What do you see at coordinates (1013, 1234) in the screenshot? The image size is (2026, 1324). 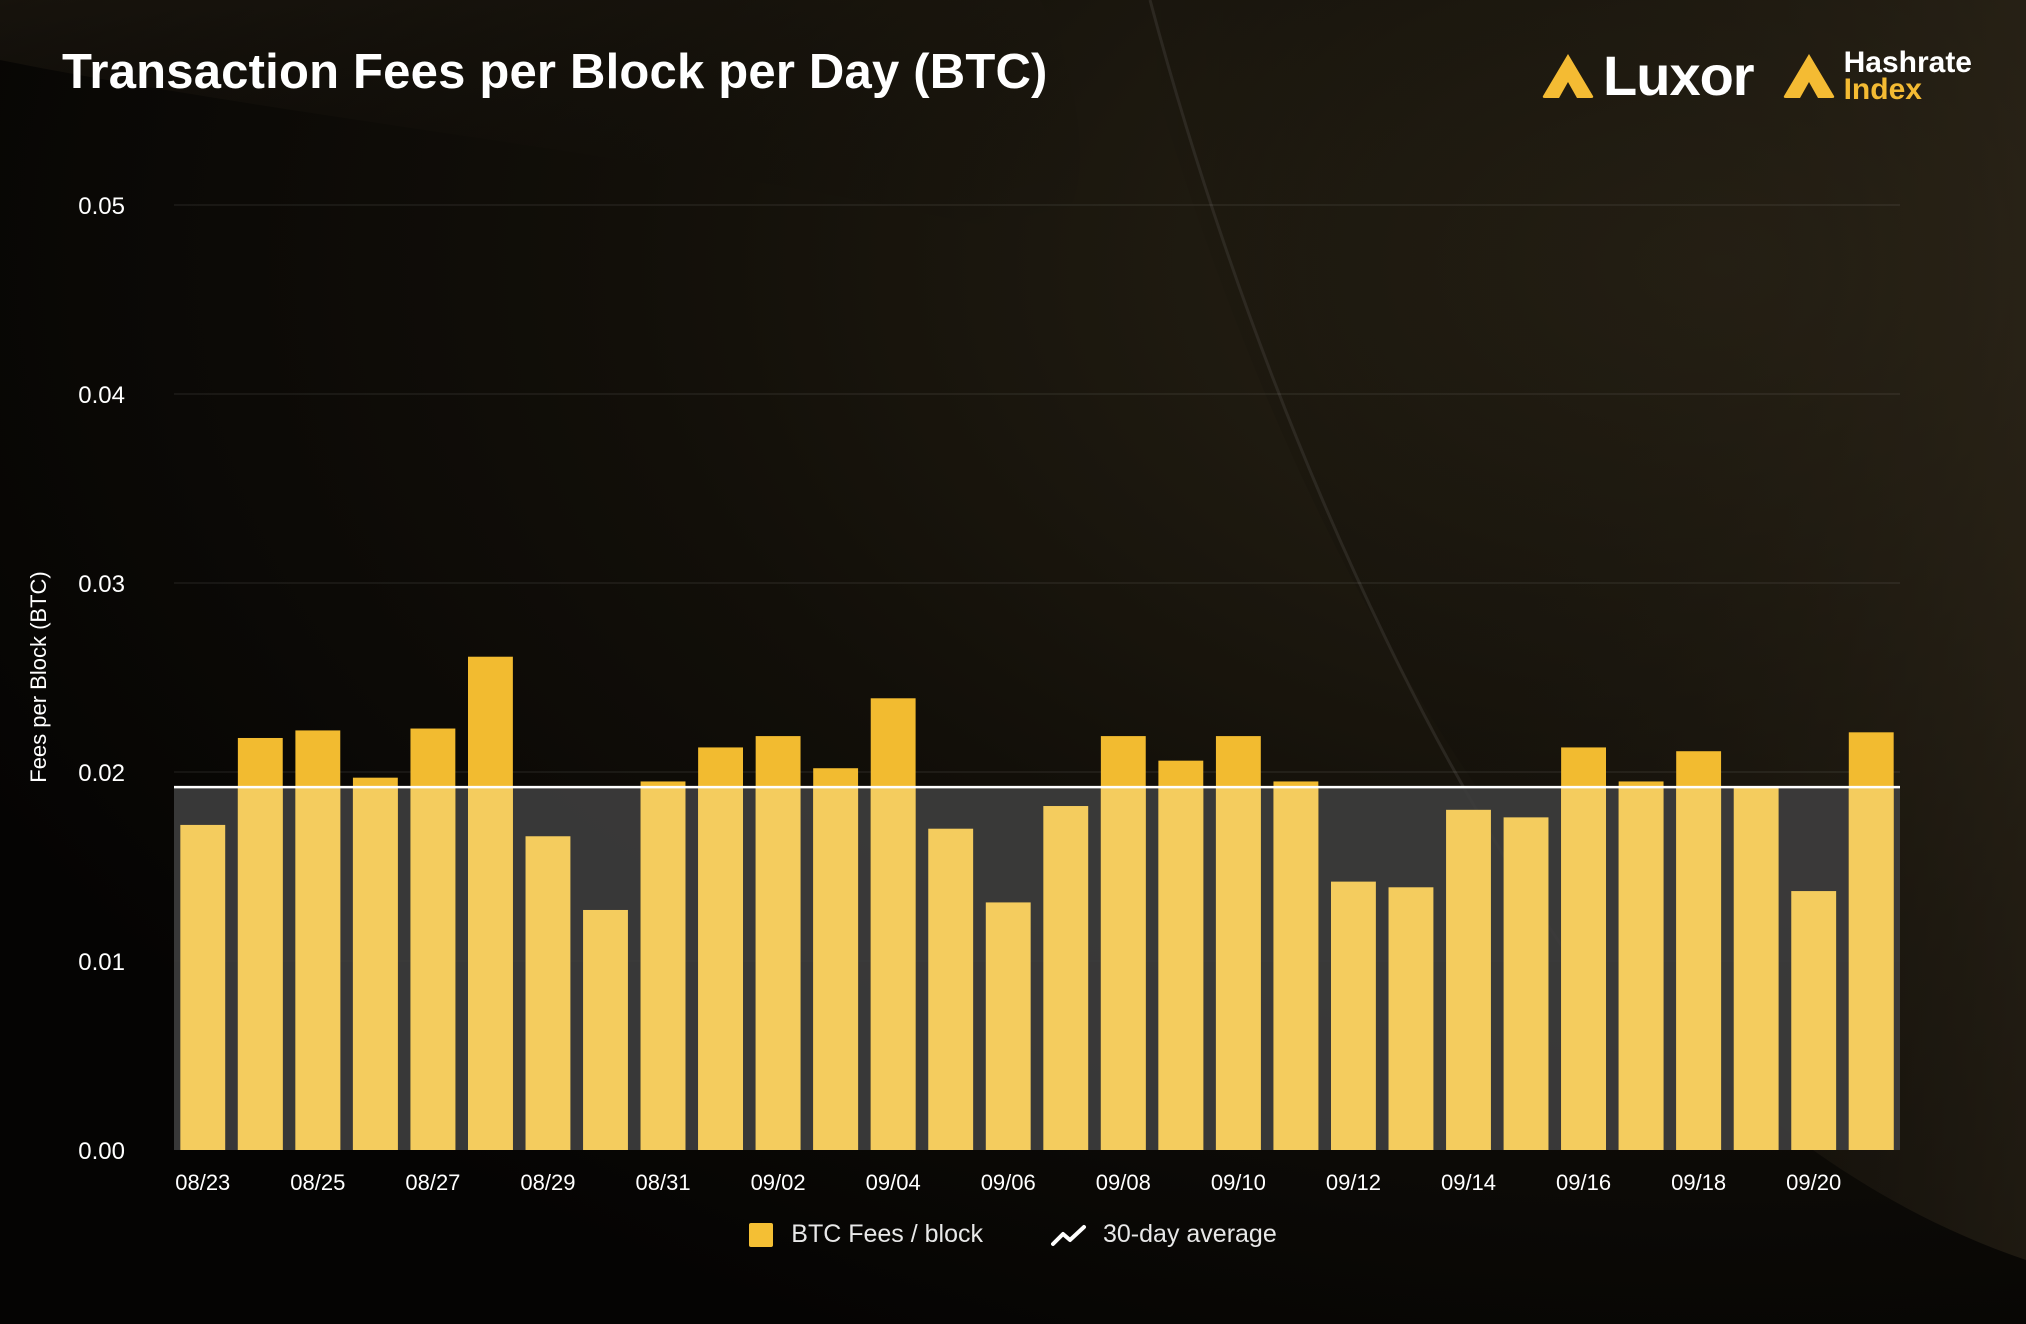 I see `legend: BTC Fees / block 30-day average` at bounding box center [1013, 1234].